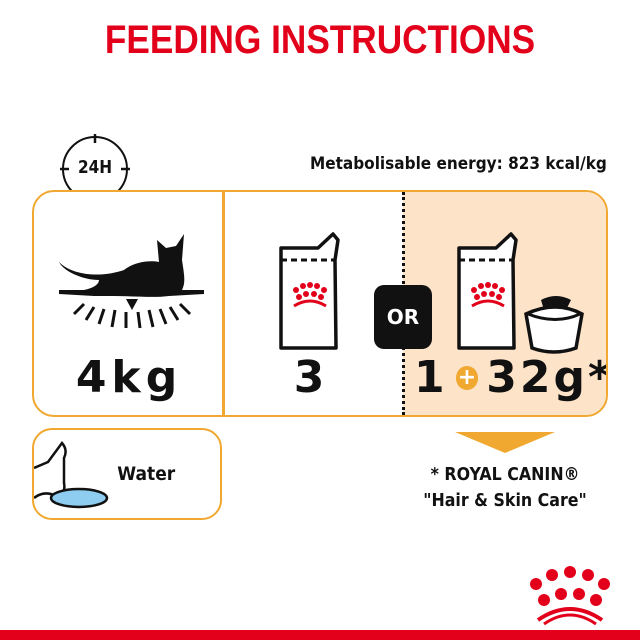 Image resolution: width=640 pixels, height=640 pixels. I want to click on cat-weight: 4kg, so click(129, 377).